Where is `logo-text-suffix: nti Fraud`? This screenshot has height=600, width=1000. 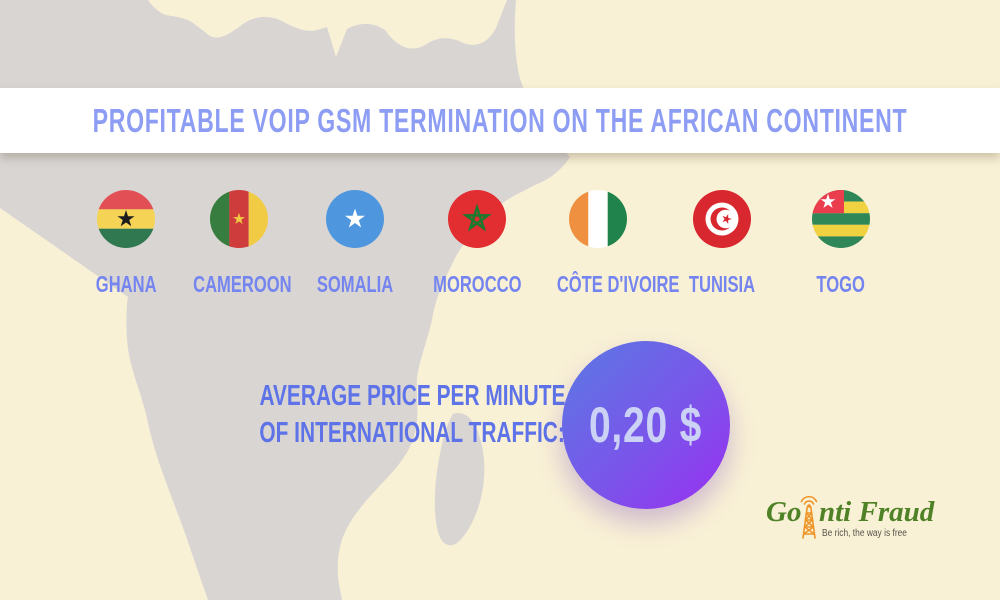 logo-text-suffix: nti Fraud is located at coordinates (877, 512).